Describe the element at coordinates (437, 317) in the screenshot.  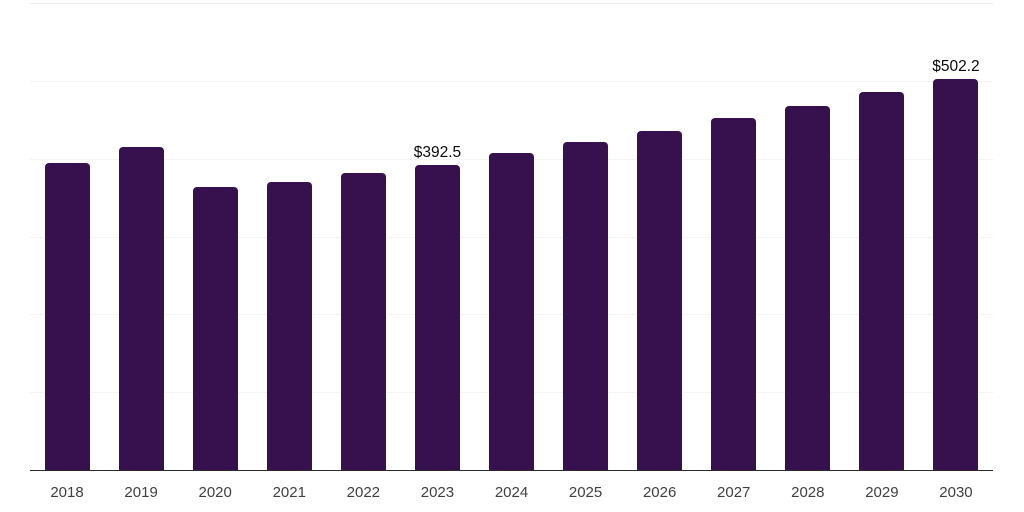
I see `bar-2023` at that location.